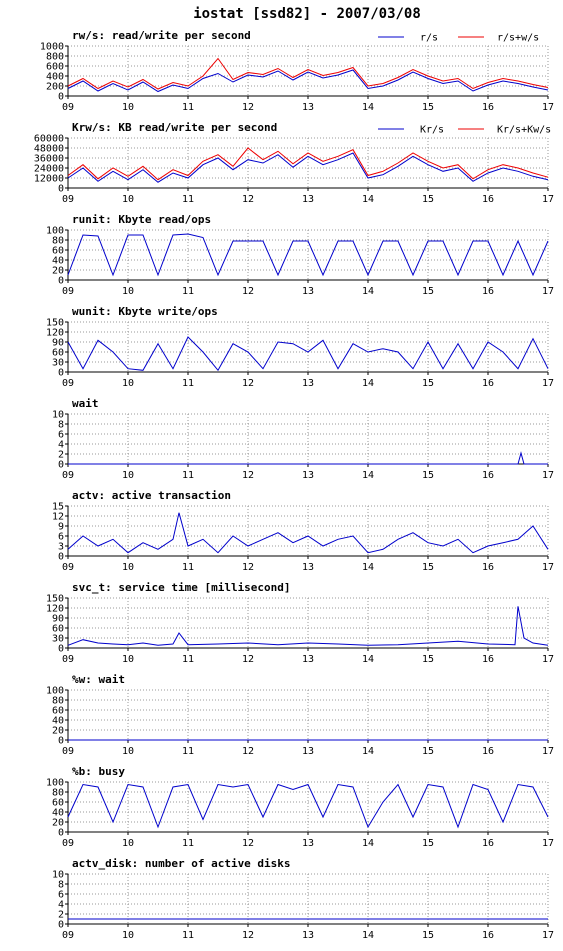 The width and height of the screenshot is (563, 951). What do you see at coordinates (55, 333) in the screenshot?
I see `y-tick-label: 120` at bounding box center [55, 333].